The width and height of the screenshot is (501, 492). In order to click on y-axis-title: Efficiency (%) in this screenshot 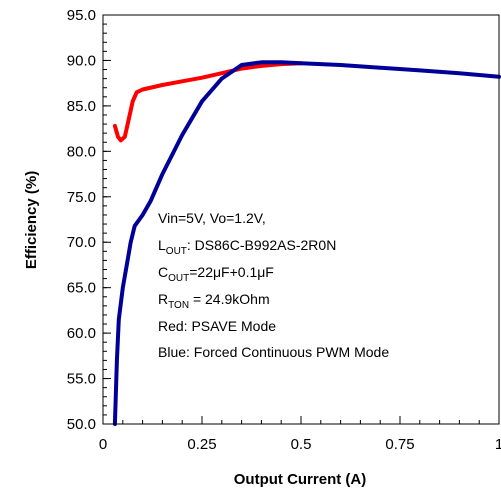, I will do `click(31, 220)`.